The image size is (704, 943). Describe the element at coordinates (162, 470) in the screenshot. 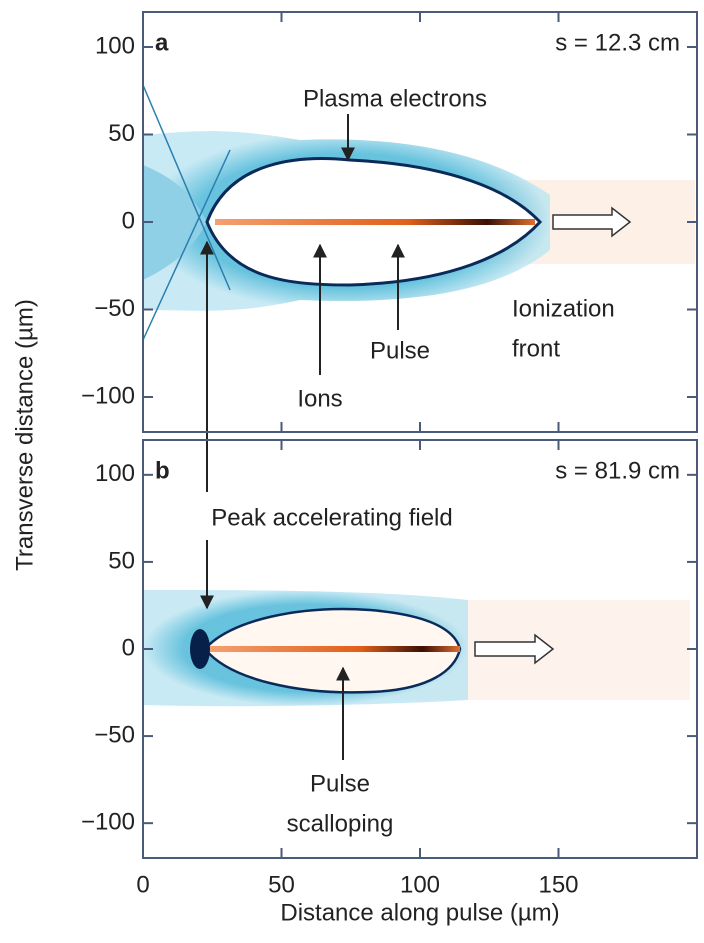

I see `panel-label: b` at that location.